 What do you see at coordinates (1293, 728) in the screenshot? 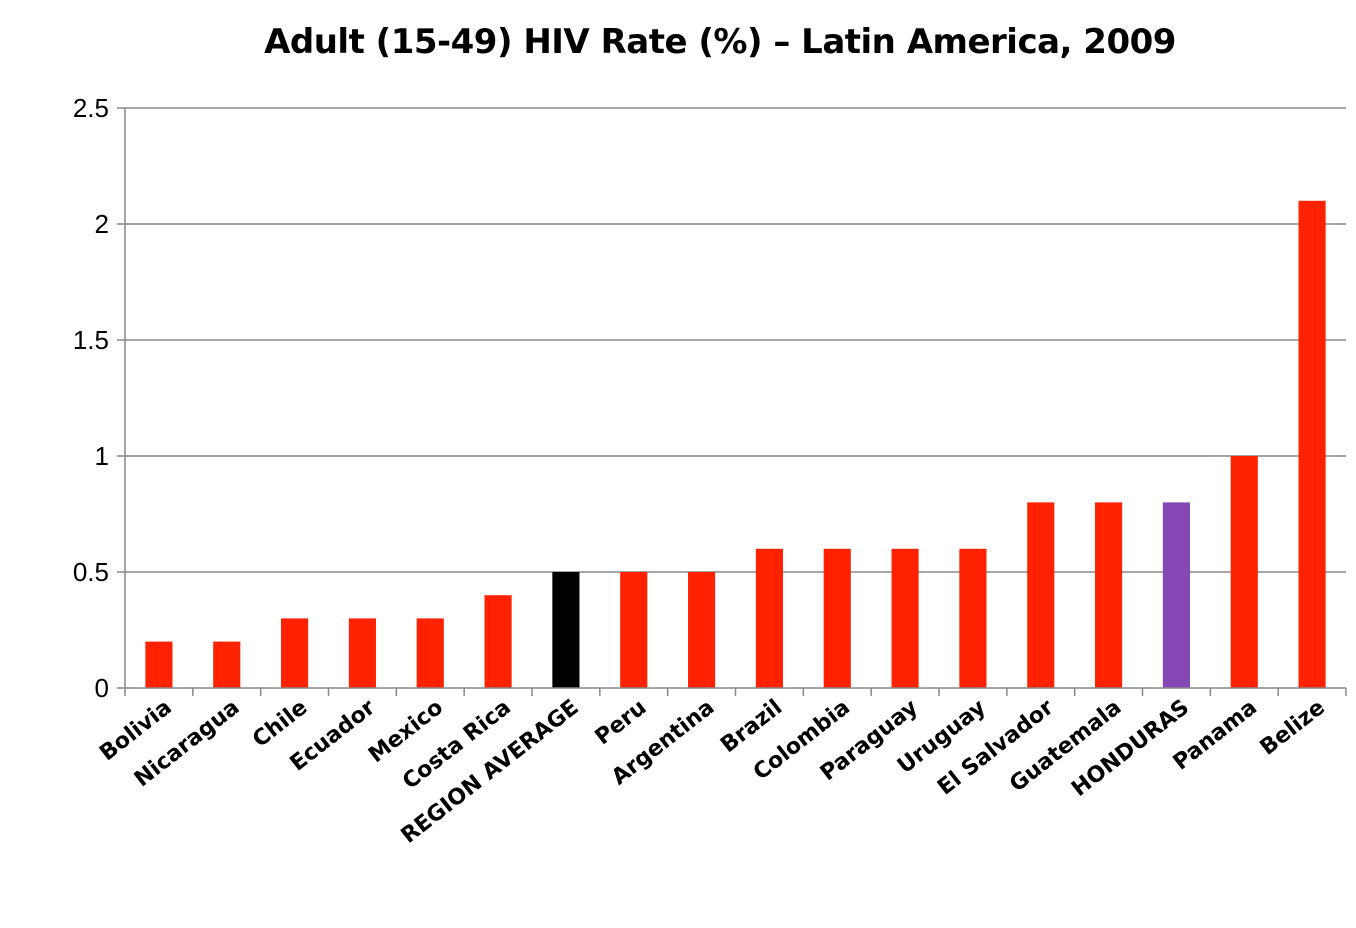
I see `x-tick-label: Belize` at bounding box center [1293, 728].